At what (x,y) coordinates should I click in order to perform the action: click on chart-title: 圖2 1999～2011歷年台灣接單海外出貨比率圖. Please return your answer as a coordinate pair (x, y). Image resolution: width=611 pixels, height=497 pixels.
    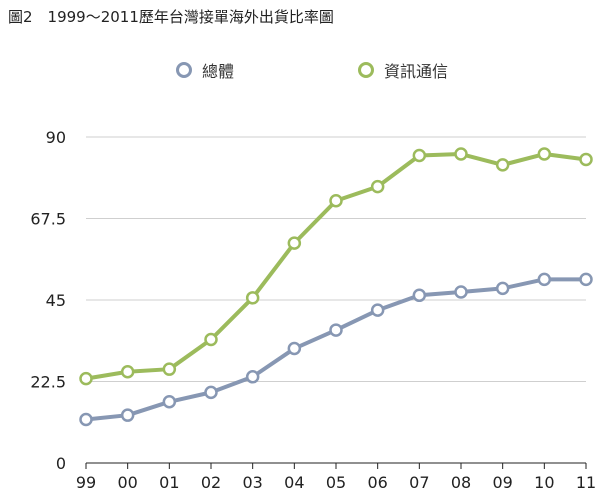
    Looking at the image, I should click on (171, 17).